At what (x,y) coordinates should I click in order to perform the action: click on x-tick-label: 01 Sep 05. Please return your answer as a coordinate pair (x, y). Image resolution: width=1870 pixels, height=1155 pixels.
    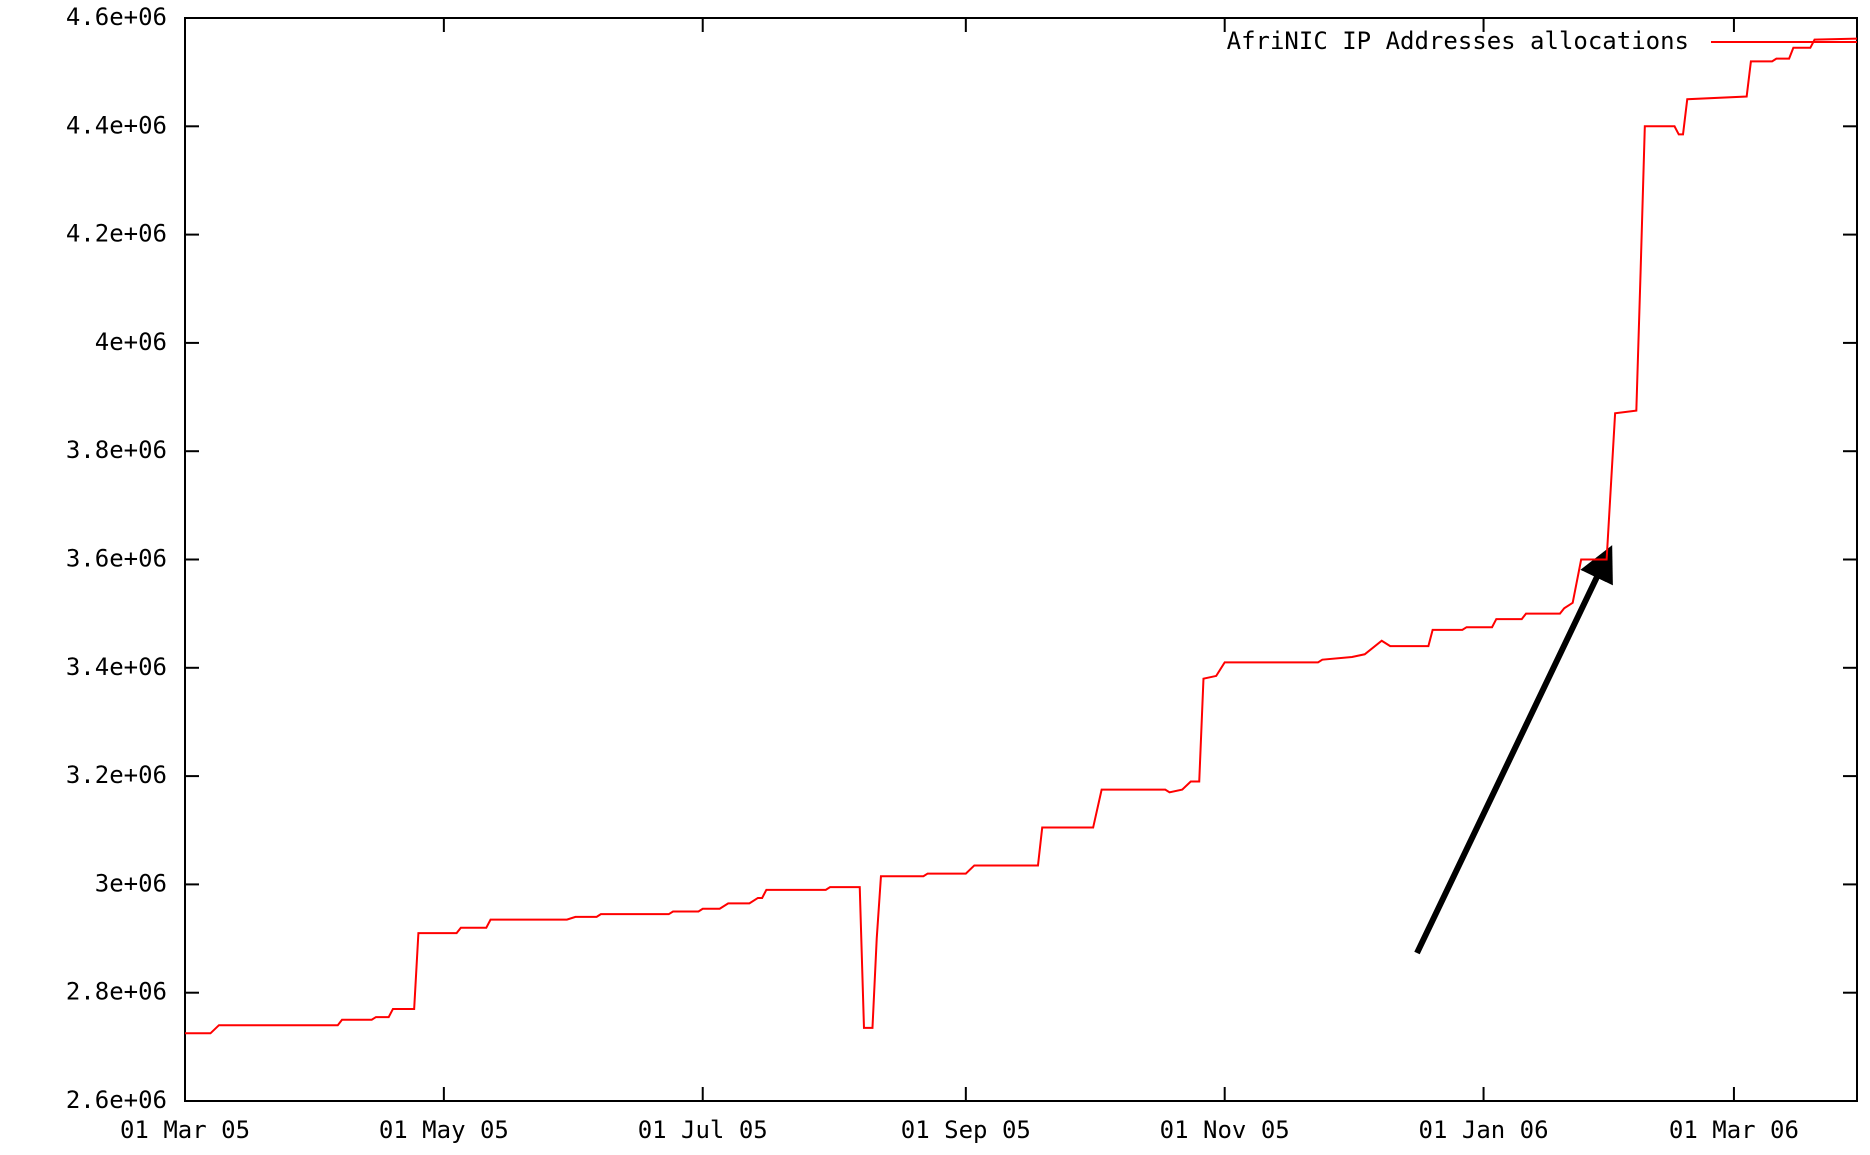
    Looking at the image, I should click on (966, 1130).